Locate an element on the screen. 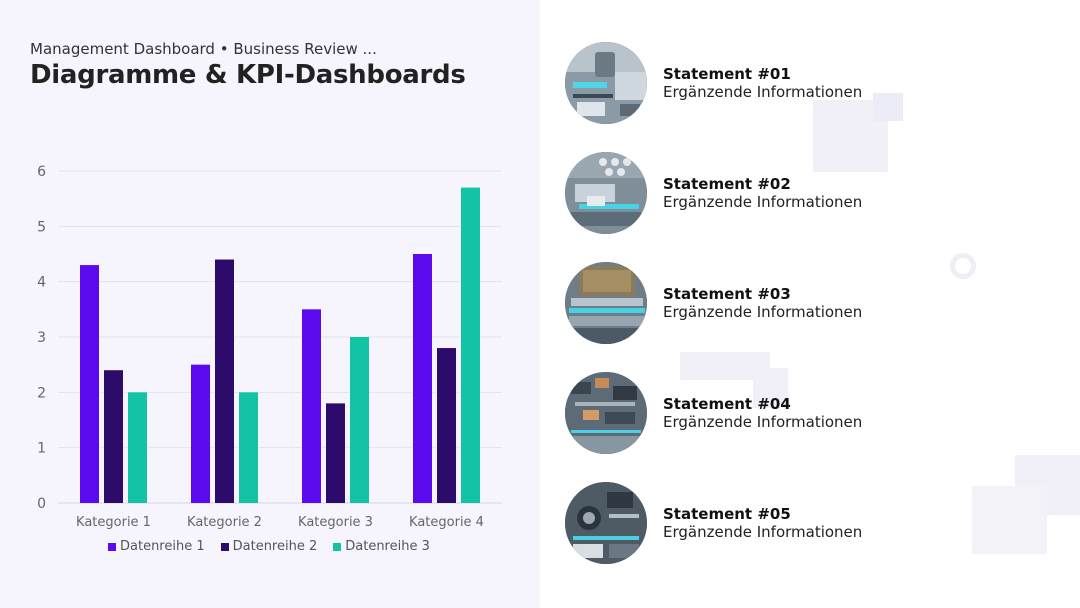 The height and width of the screenshot is (608, 1080). decor-ring is located at coordinates (963, 266).